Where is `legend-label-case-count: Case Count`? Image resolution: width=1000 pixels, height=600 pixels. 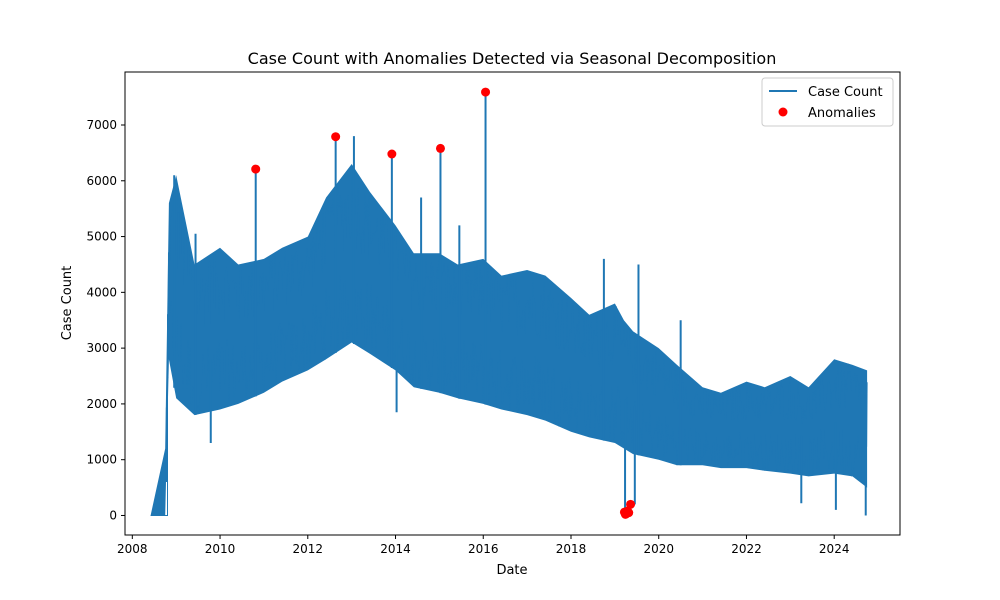
legend-label-case-count: Case Count is located at coordinates (845, 92).